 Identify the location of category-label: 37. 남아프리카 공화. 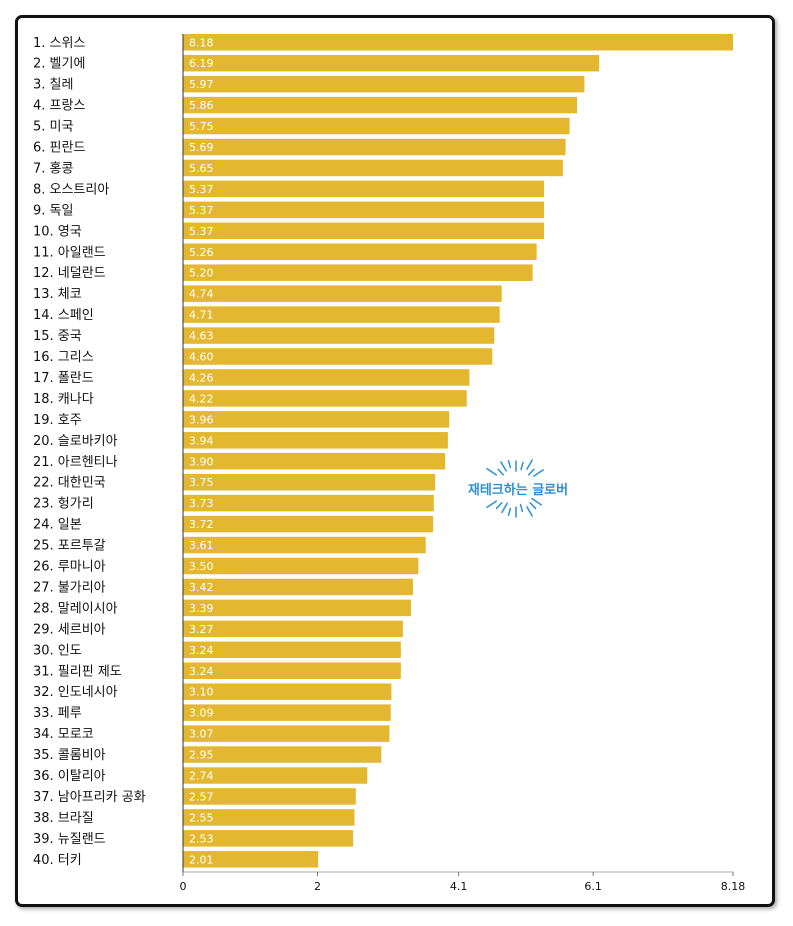
(89, 797).